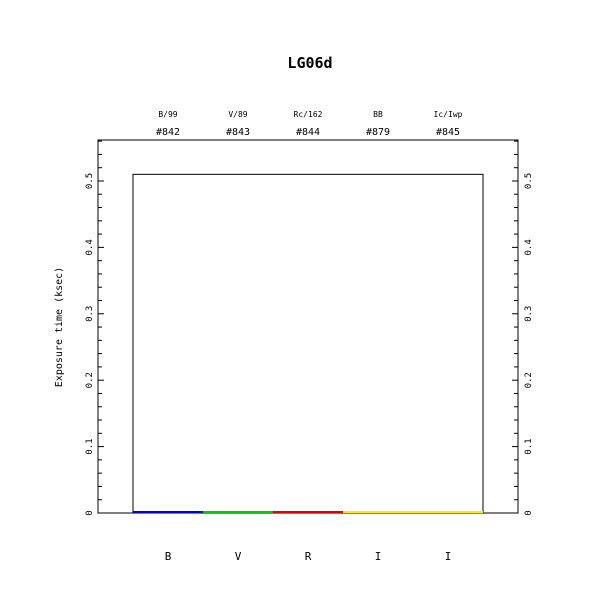 This screenshot has height=611, width=611. Describe the element at coordinates (168, 556) in the screenshot. I see `x-category-label: B` at that location.